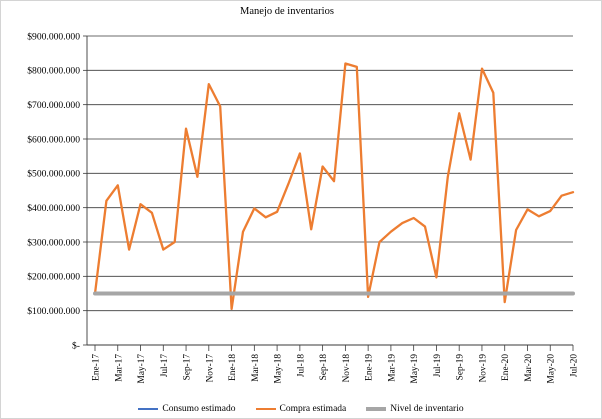 The height and width of the screenshot is (419, 602). Describe the element at coordinates (324, 367) in the screenshot. I see `x-axis-label: Sep-18` at that location.